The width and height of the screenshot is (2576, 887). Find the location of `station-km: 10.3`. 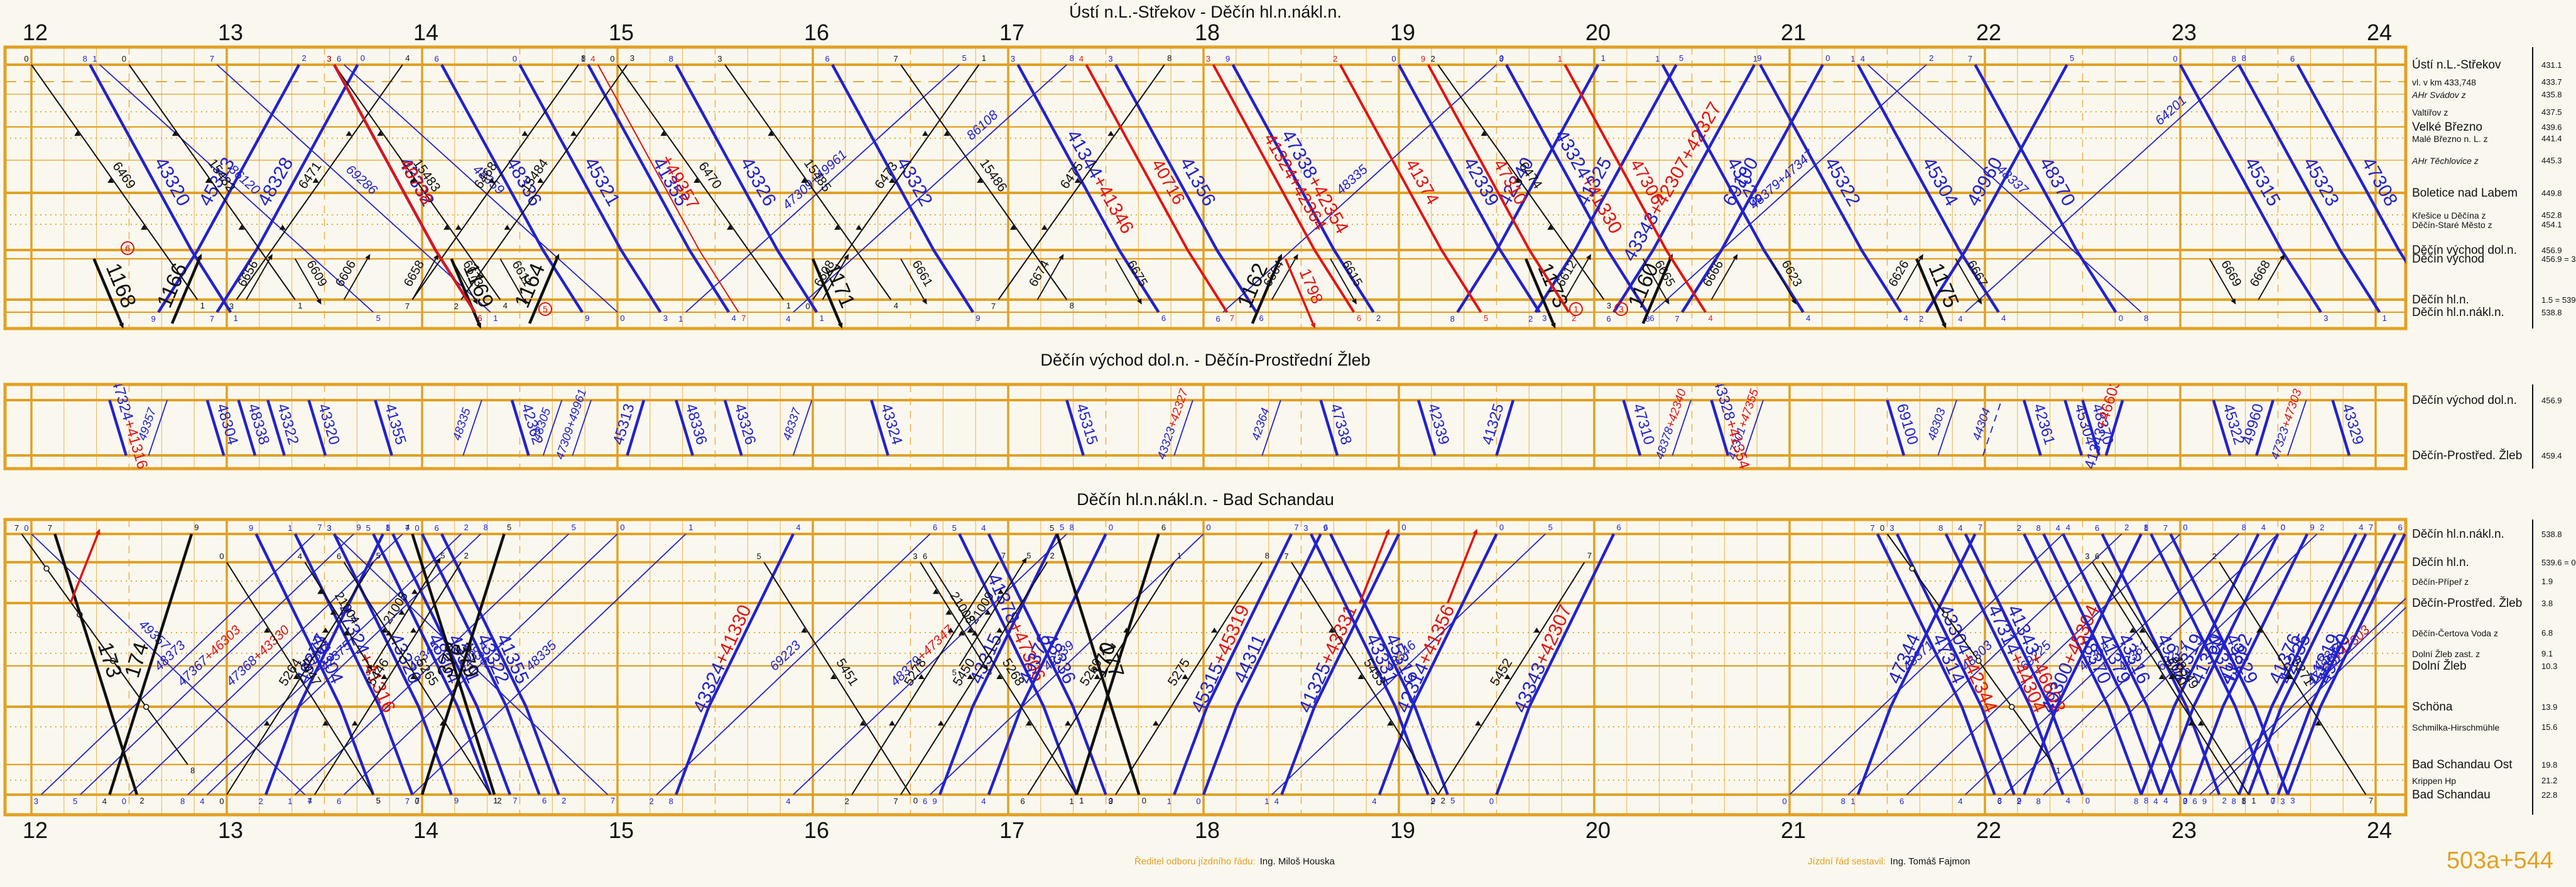

station-km: 10.3 is located at coordinates (2549, 666).